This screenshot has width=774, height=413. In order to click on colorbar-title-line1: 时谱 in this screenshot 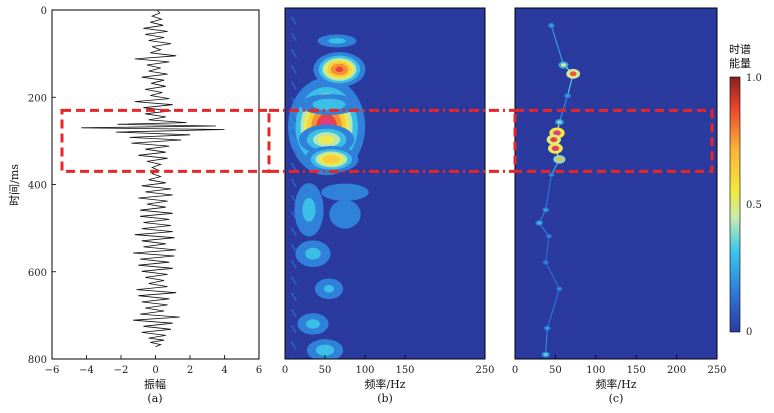, I will do `click(740, 49)`.